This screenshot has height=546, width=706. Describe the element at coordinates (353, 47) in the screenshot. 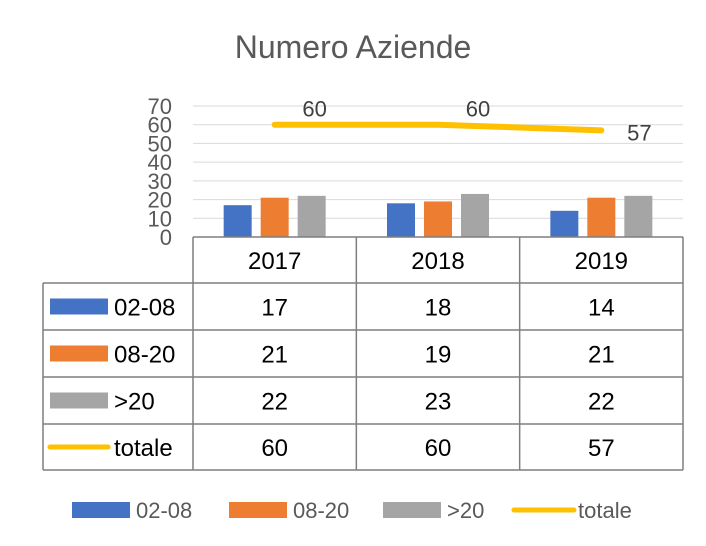

I see `chart-title: Numero Aziende` at that location.